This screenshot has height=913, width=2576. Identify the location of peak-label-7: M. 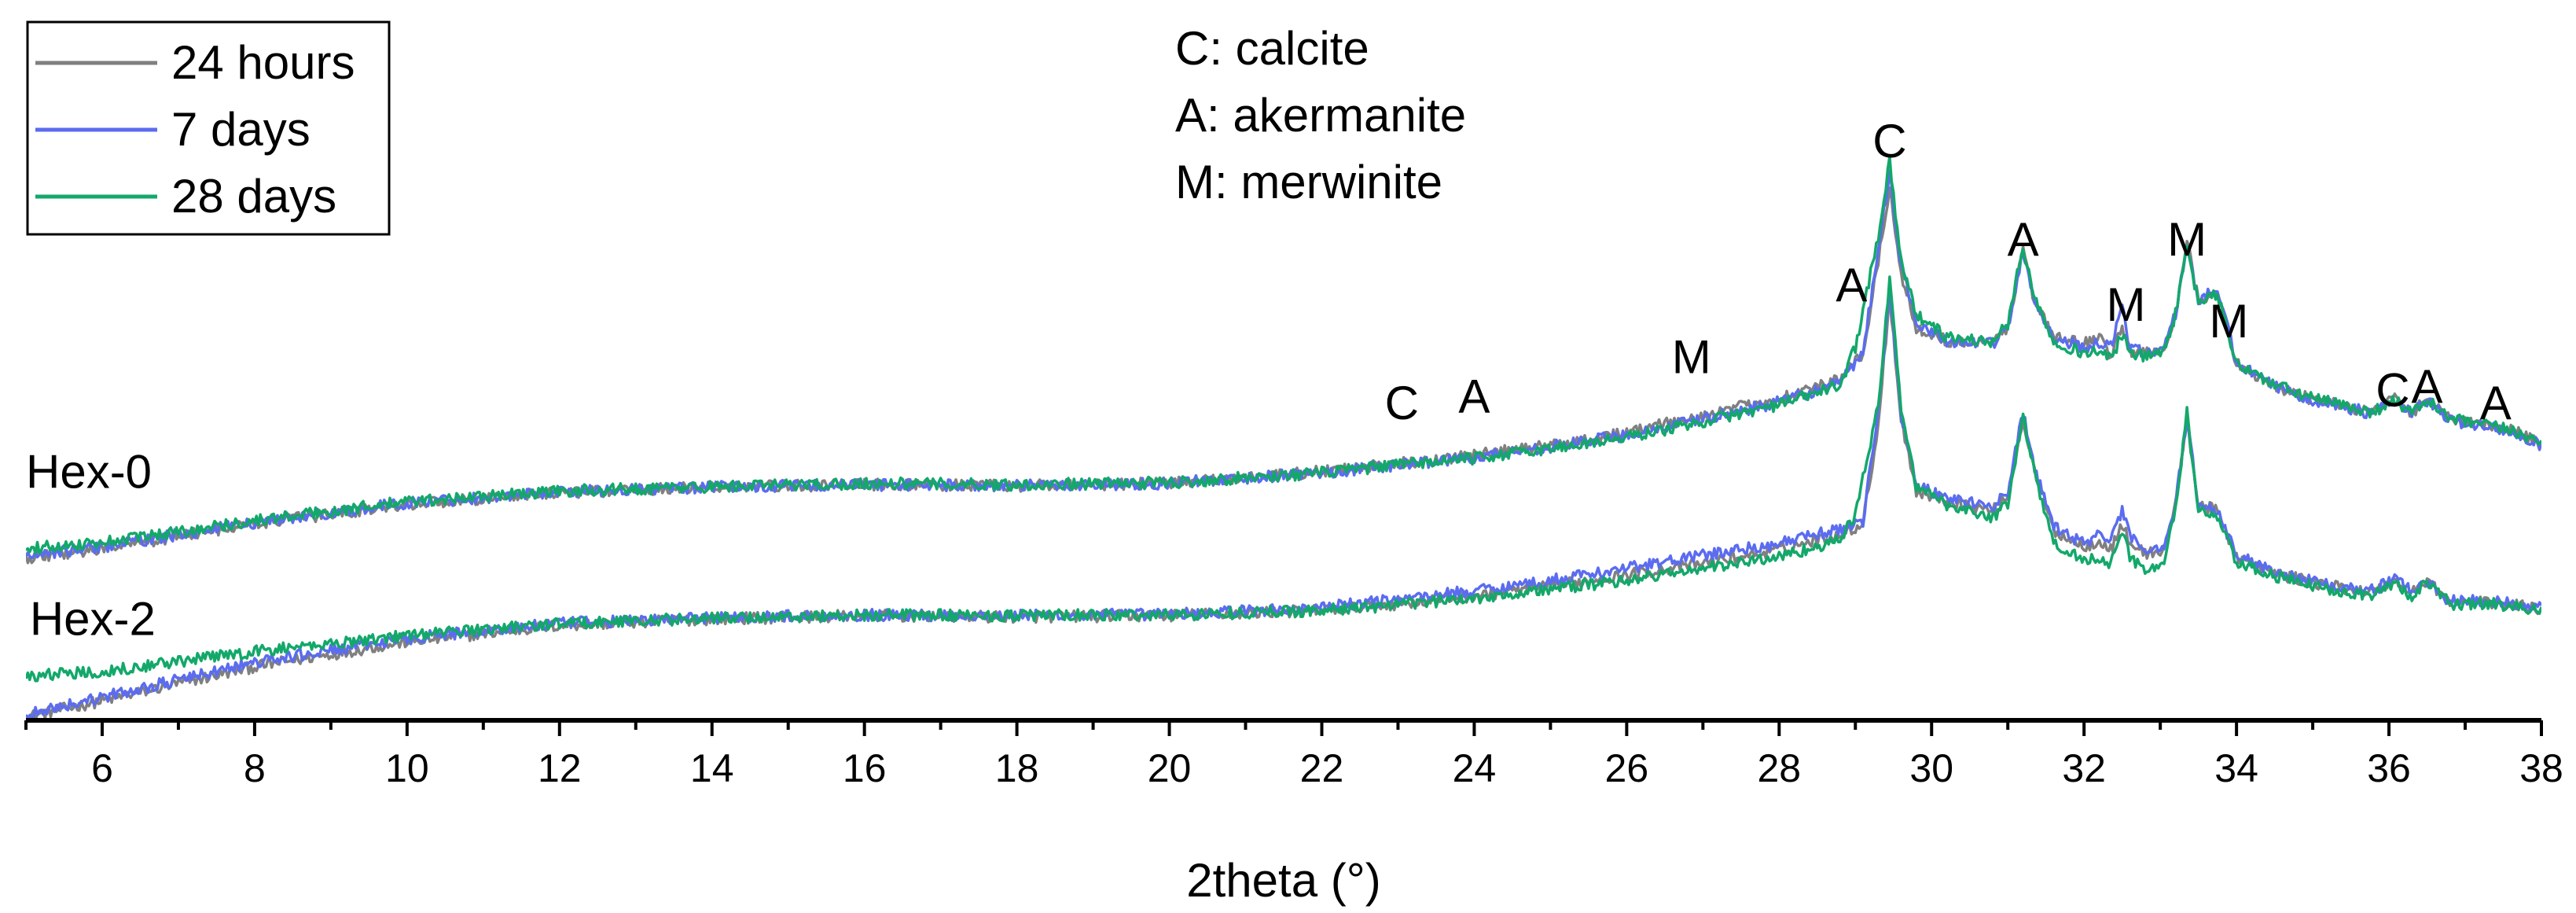
(2187, 239).